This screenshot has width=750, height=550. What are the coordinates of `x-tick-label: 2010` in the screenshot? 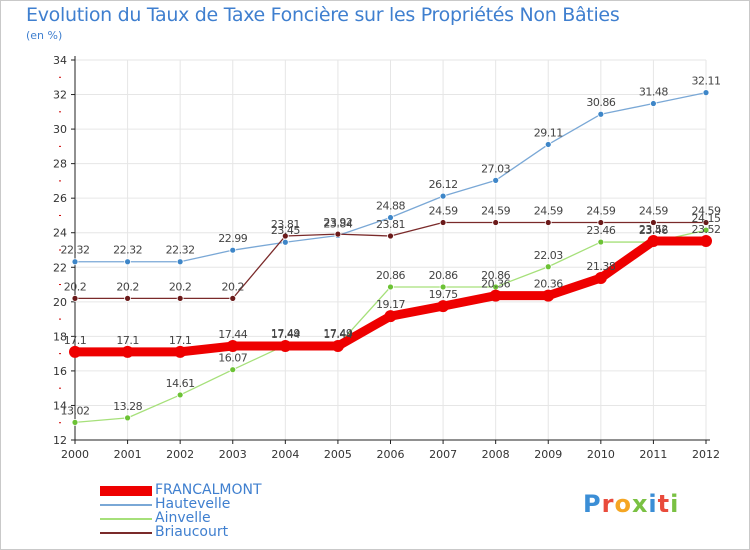 It's located at (601, 454).